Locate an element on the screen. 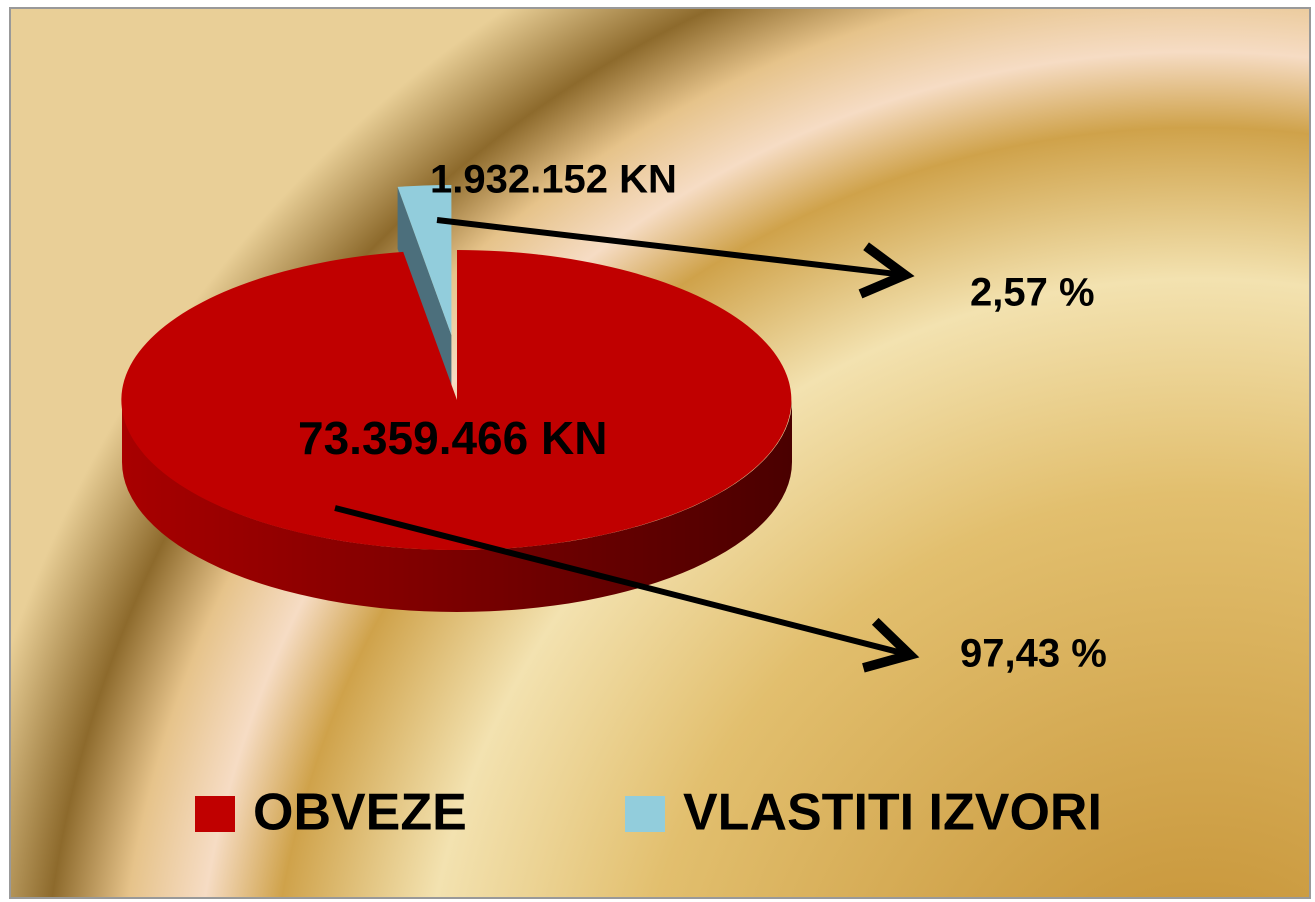 The width and height of the screenshot is (1315, 902). value-label: 1.932.152 KN is located at coordinates (553, 180).